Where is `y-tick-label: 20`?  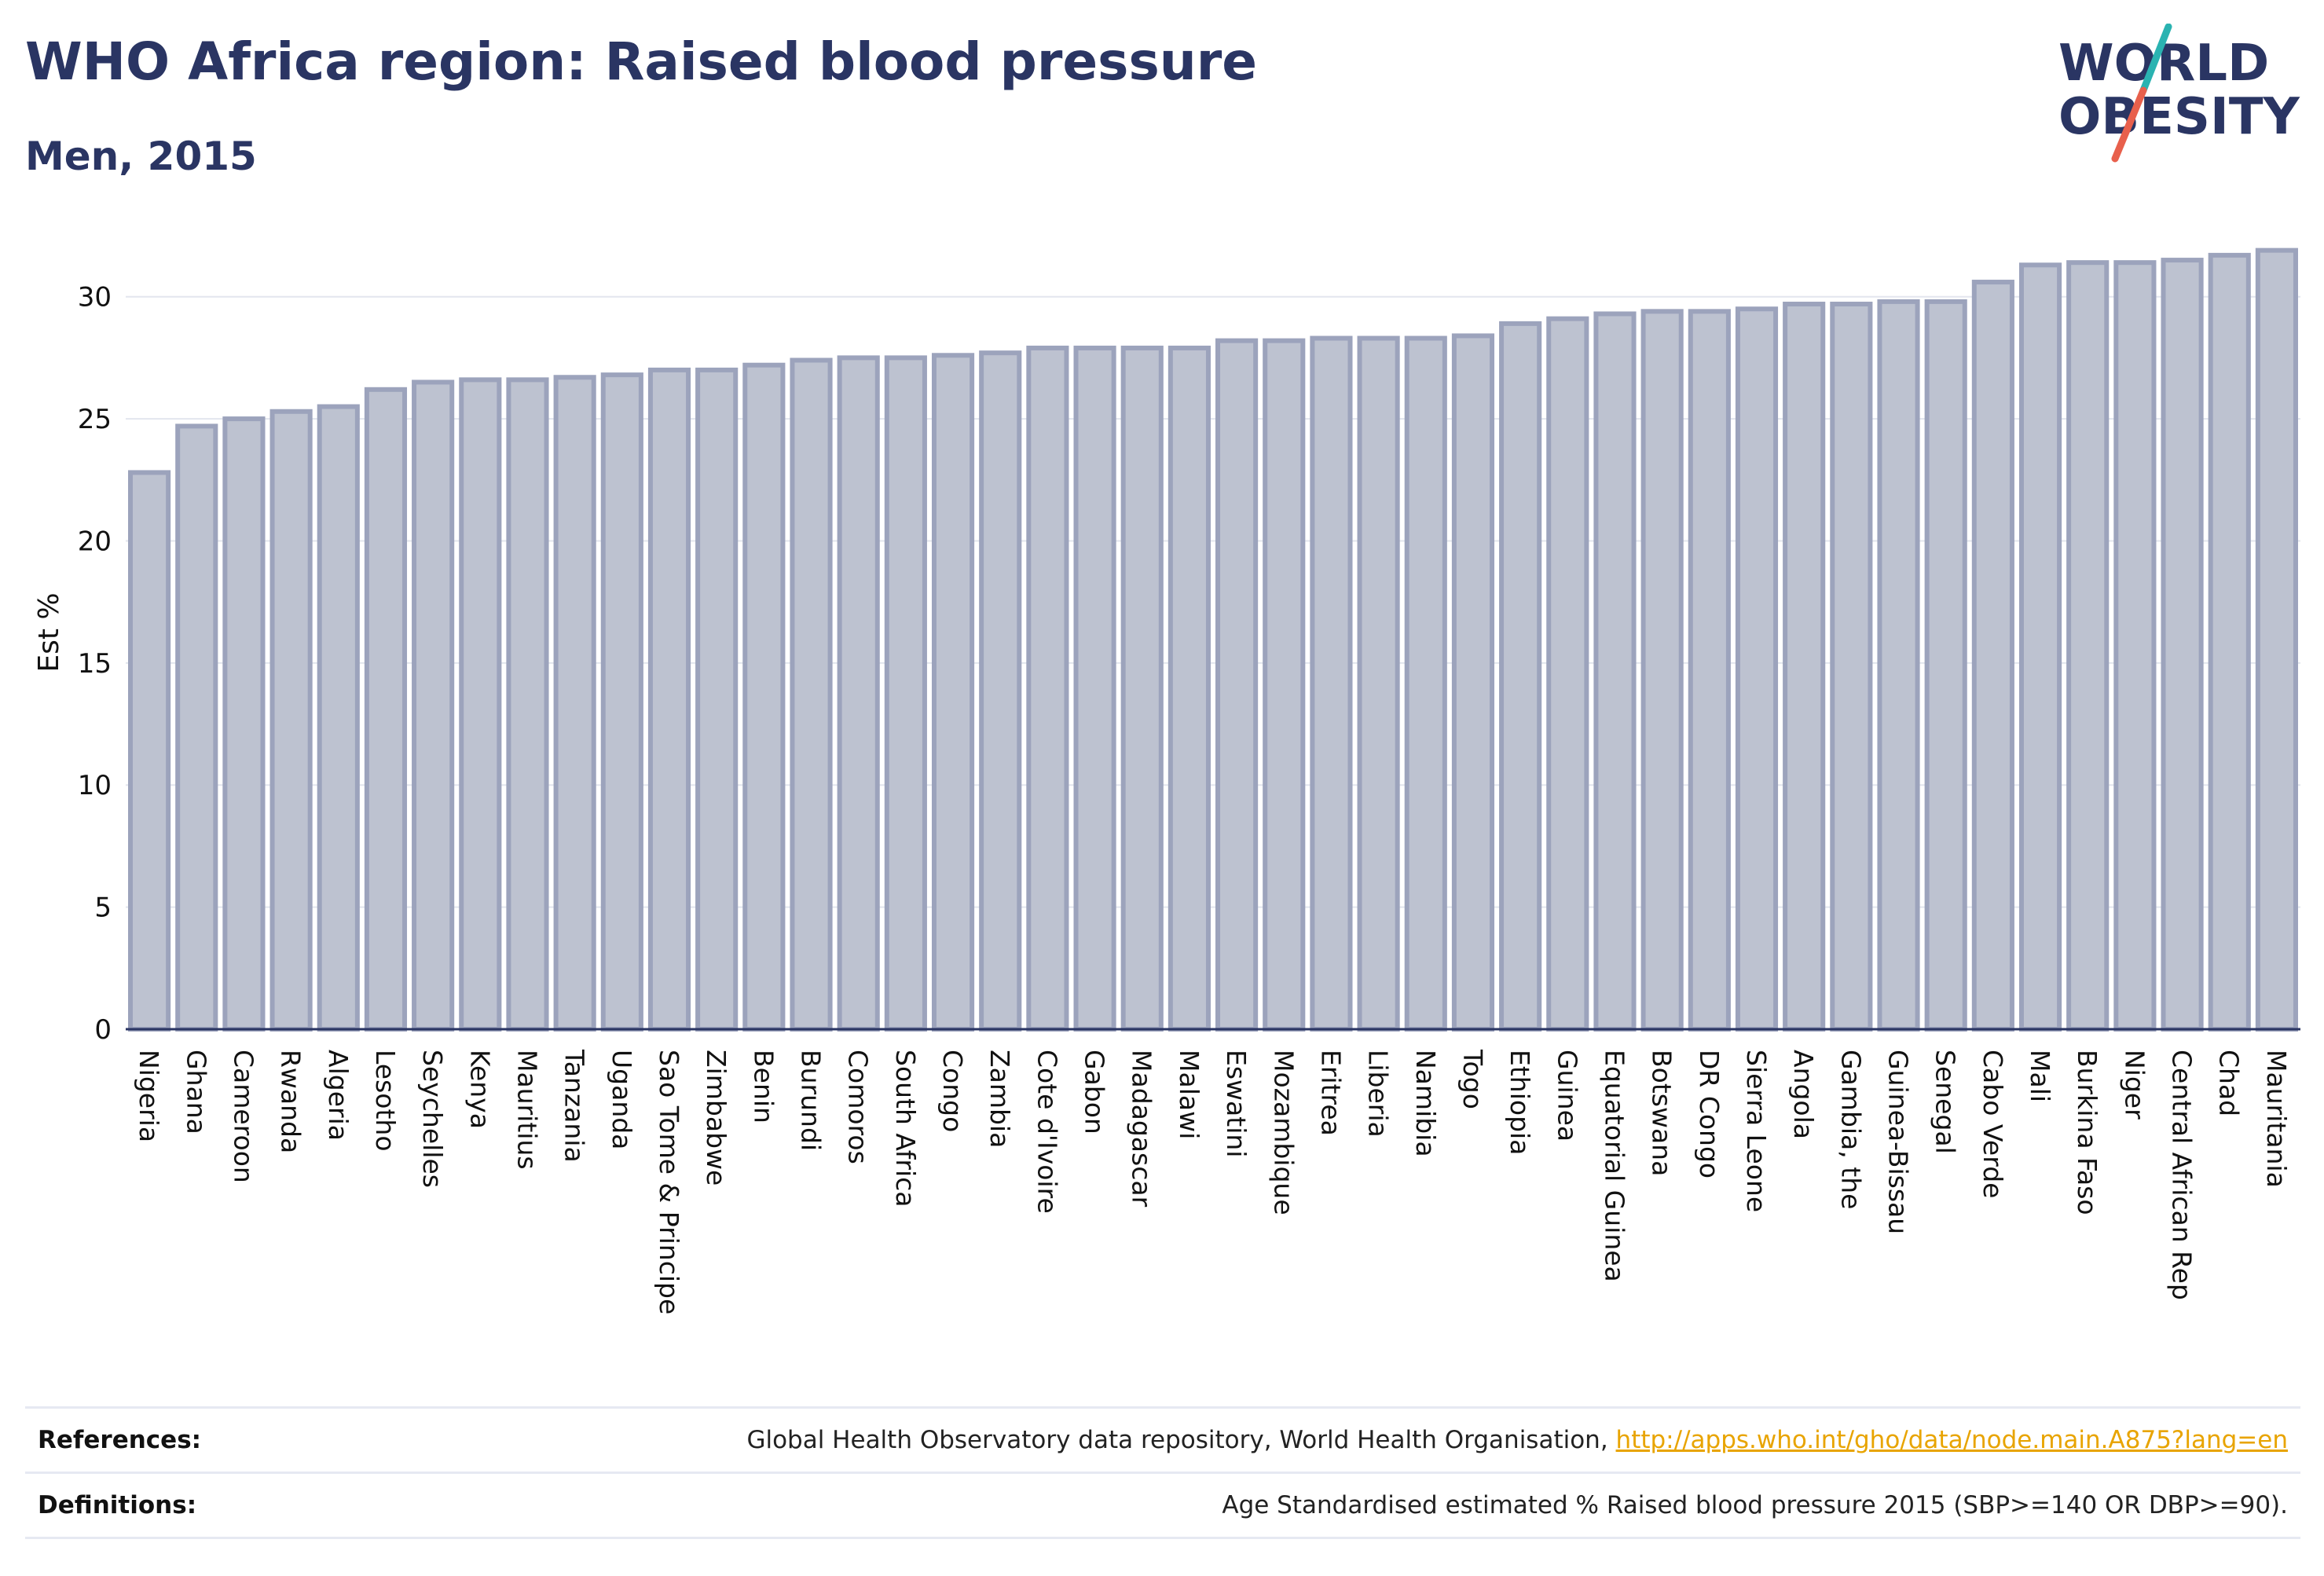 y-tick-label: 20 is located at coordinates (95, 541).